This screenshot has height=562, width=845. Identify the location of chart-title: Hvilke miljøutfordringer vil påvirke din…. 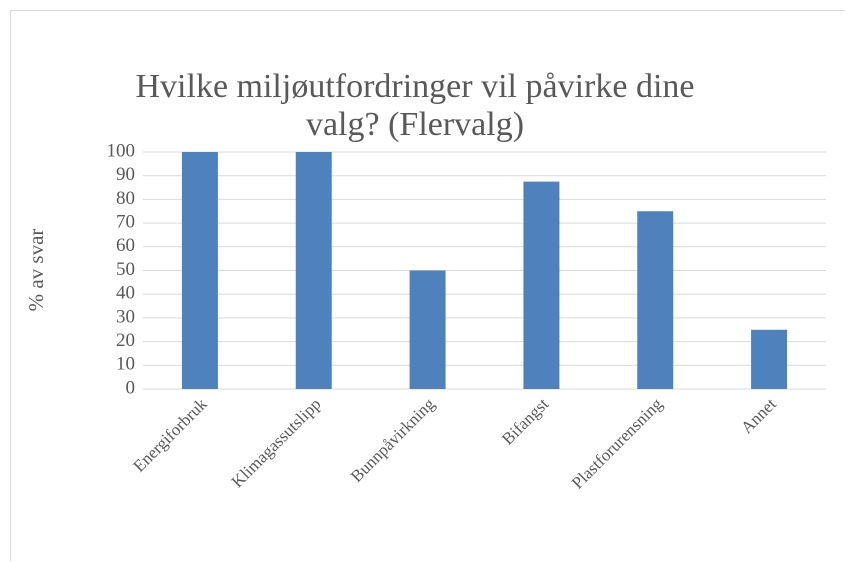
(415, 105).